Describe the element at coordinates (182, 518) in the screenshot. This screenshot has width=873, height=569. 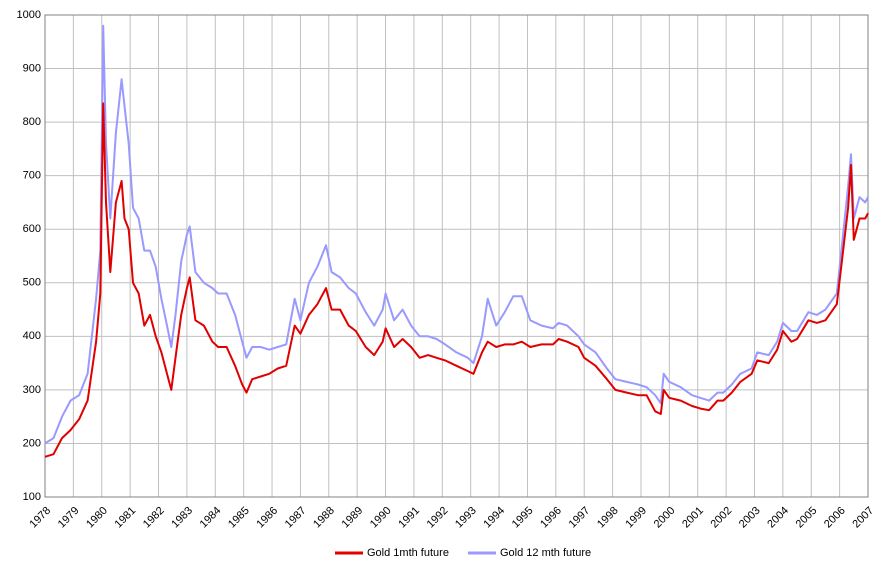
I see `x-tick-label: 1983` at that location.